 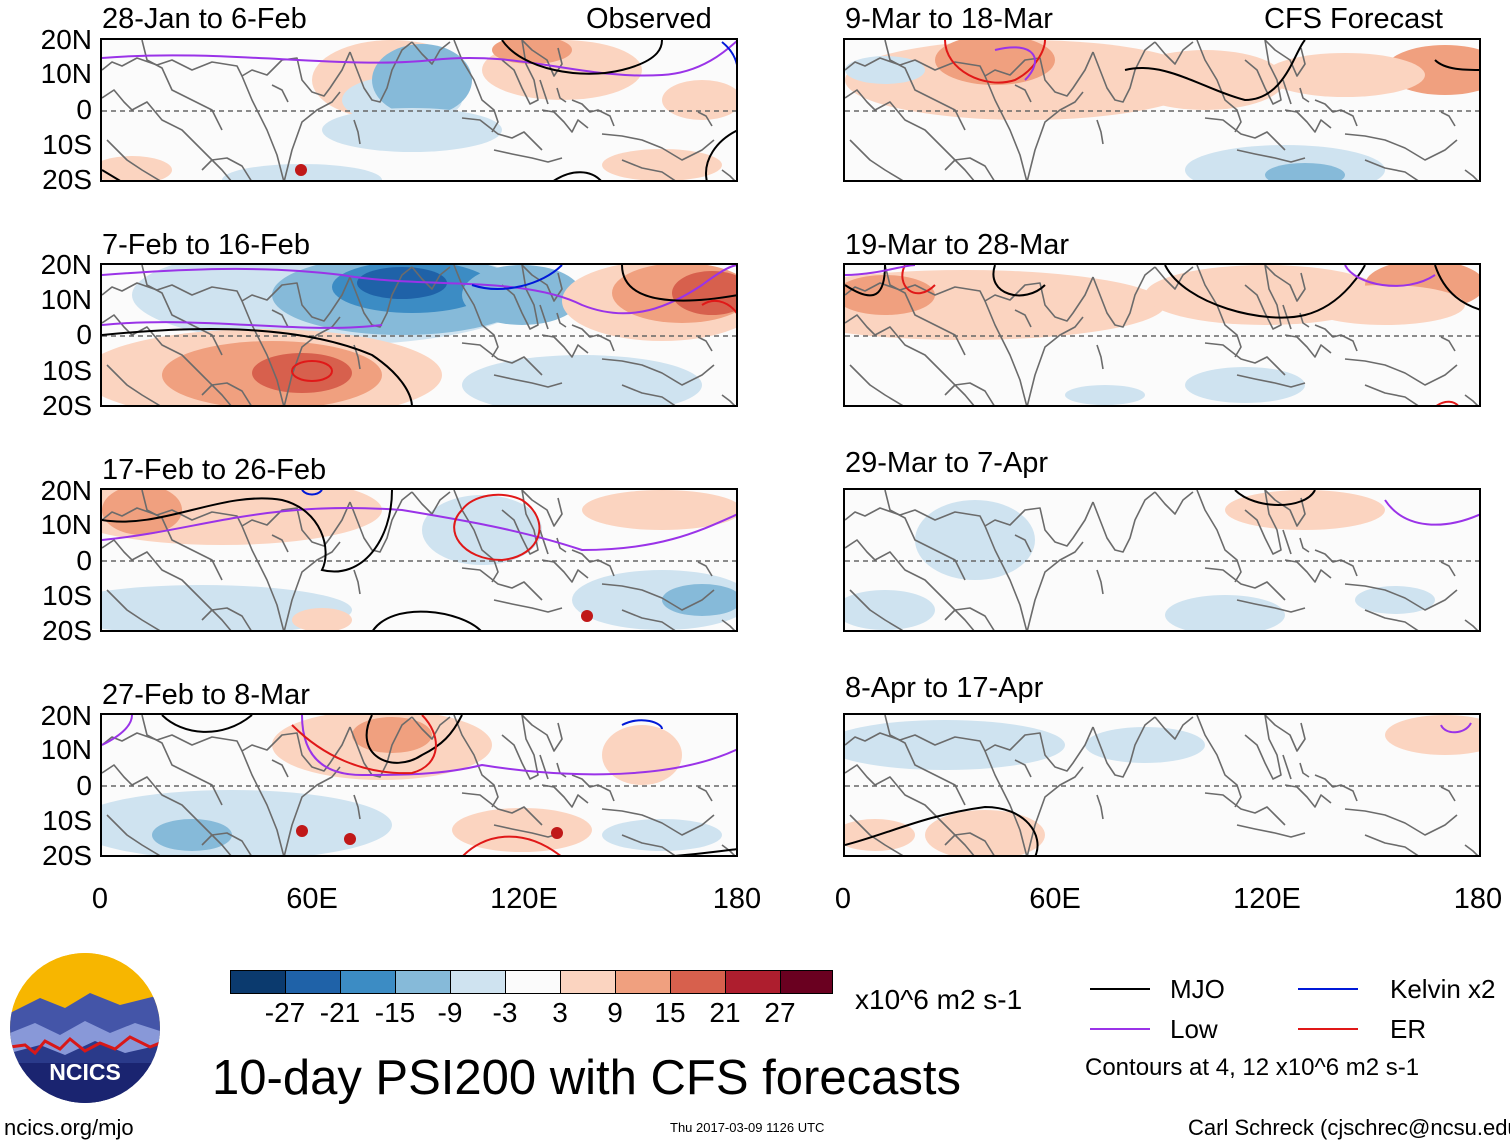 I want to click on legend-note: Contours at 4, 12 x10^6 m2 s-1, so click(x=1252, y=1067).